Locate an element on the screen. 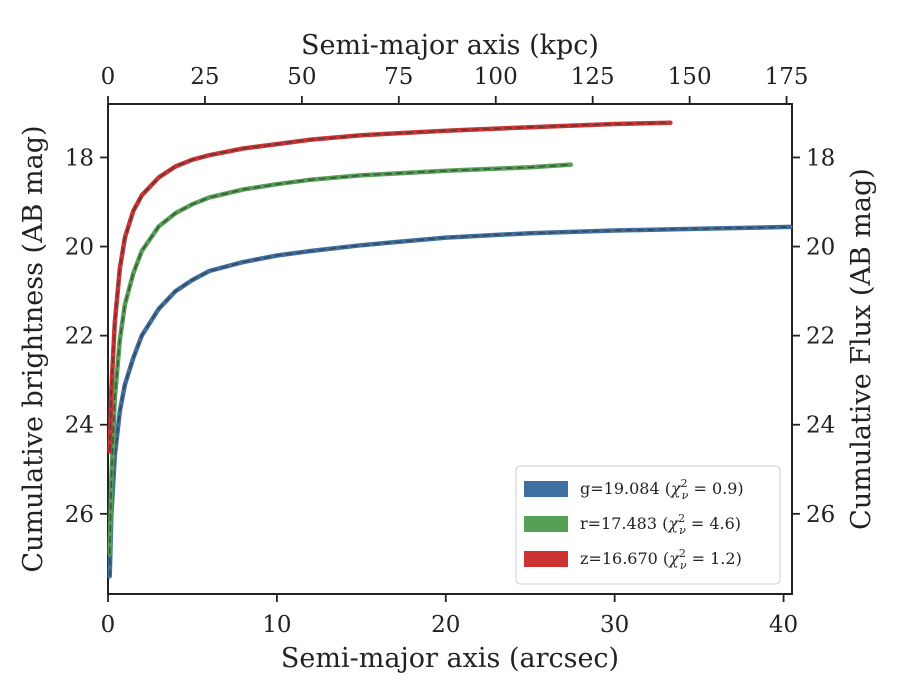  y2-tick-label: 20 is located at coordinates (820, 248).